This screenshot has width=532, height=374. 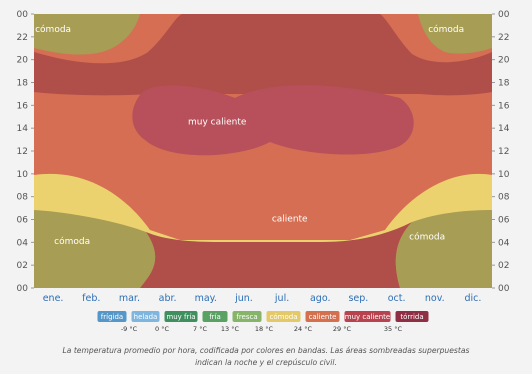 I want to click on region-label: caliente, so click(x=290, y=219).